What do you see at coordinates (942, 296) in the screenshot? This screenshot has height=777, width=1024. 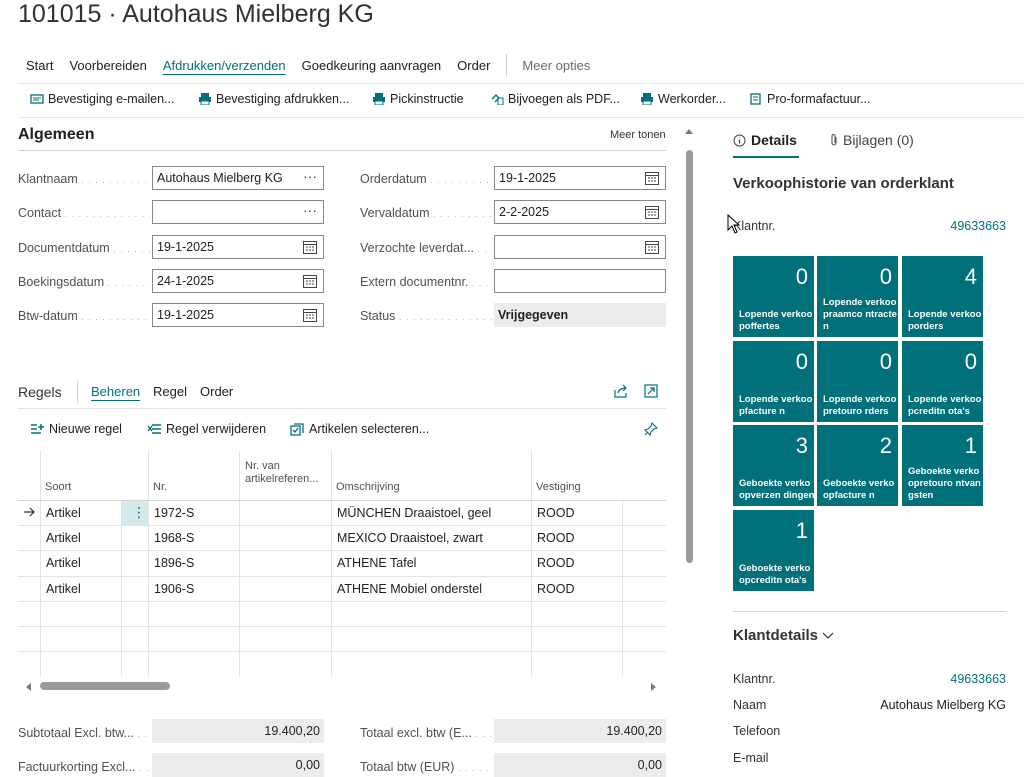 I see `tile-lopende-verkooporders: 4 Lopende verkooporders` at bounding box center [942, 296].